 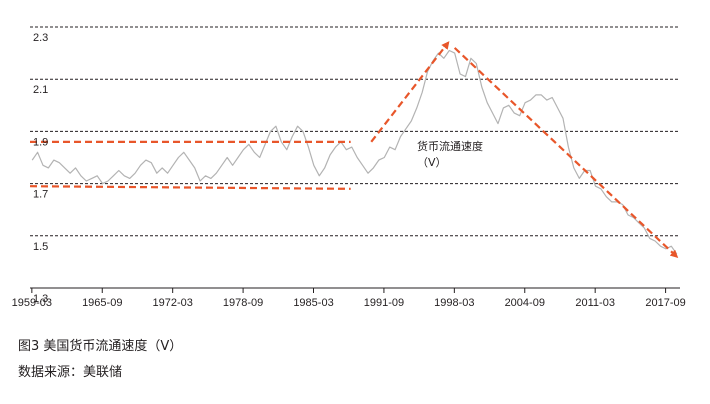 What do you see at coordinates (355, 290) in the screenshot?
I see `x-axis` at bounding box center [355, 290].